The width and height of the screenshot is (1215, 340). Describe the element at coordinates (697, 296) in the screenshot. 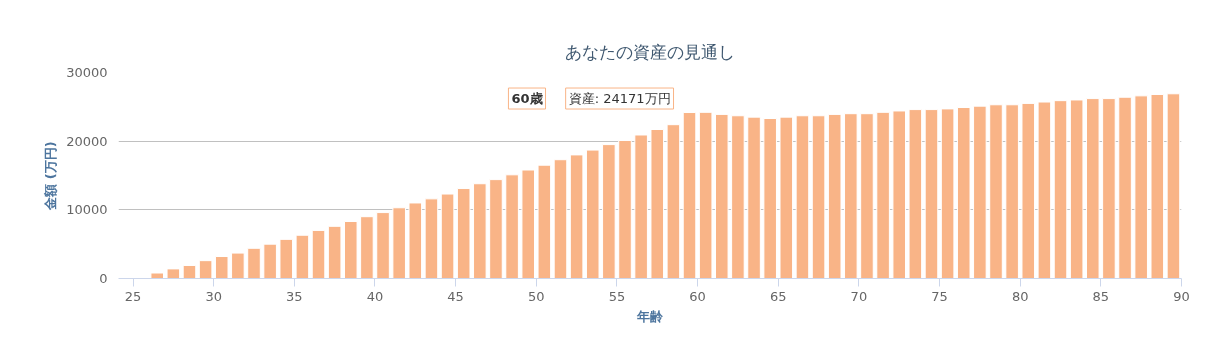

I see `x-tick-label: 60` at that location.